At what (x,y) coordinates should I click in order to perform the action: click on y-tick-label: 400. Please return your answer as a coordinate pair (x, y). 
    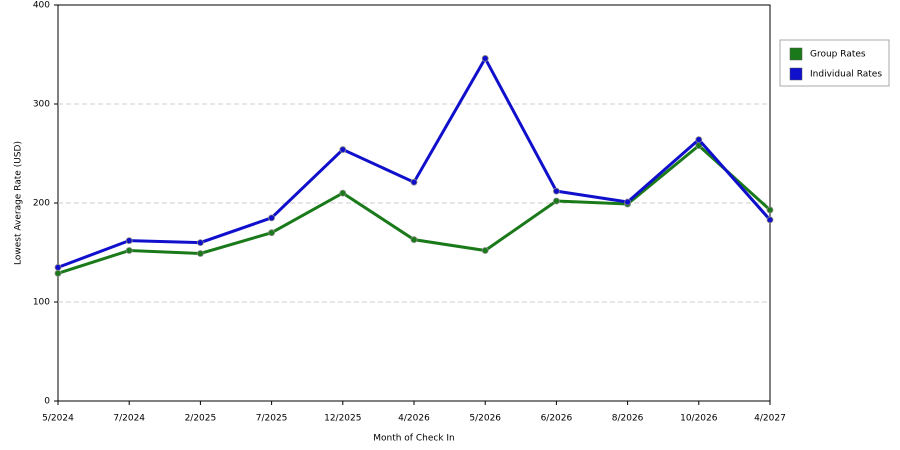
    Looking at the image, I should click on (41, 6).